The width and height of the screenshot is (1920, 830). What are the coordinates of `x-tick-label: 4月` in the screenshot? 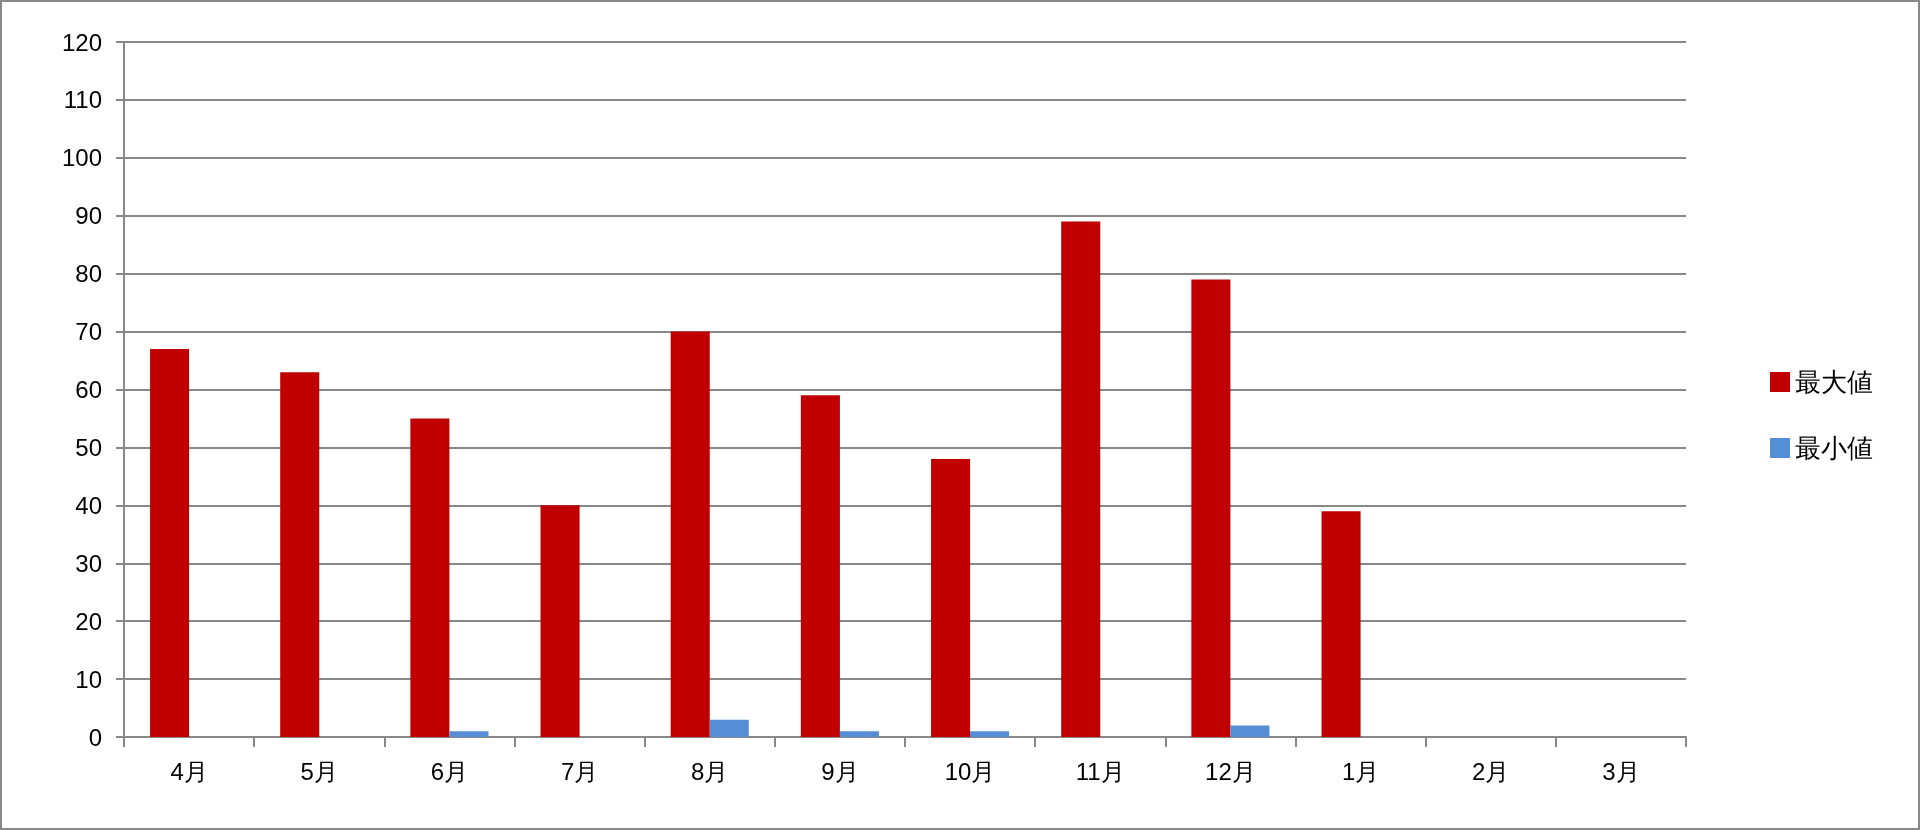 It's located at (189, 771).